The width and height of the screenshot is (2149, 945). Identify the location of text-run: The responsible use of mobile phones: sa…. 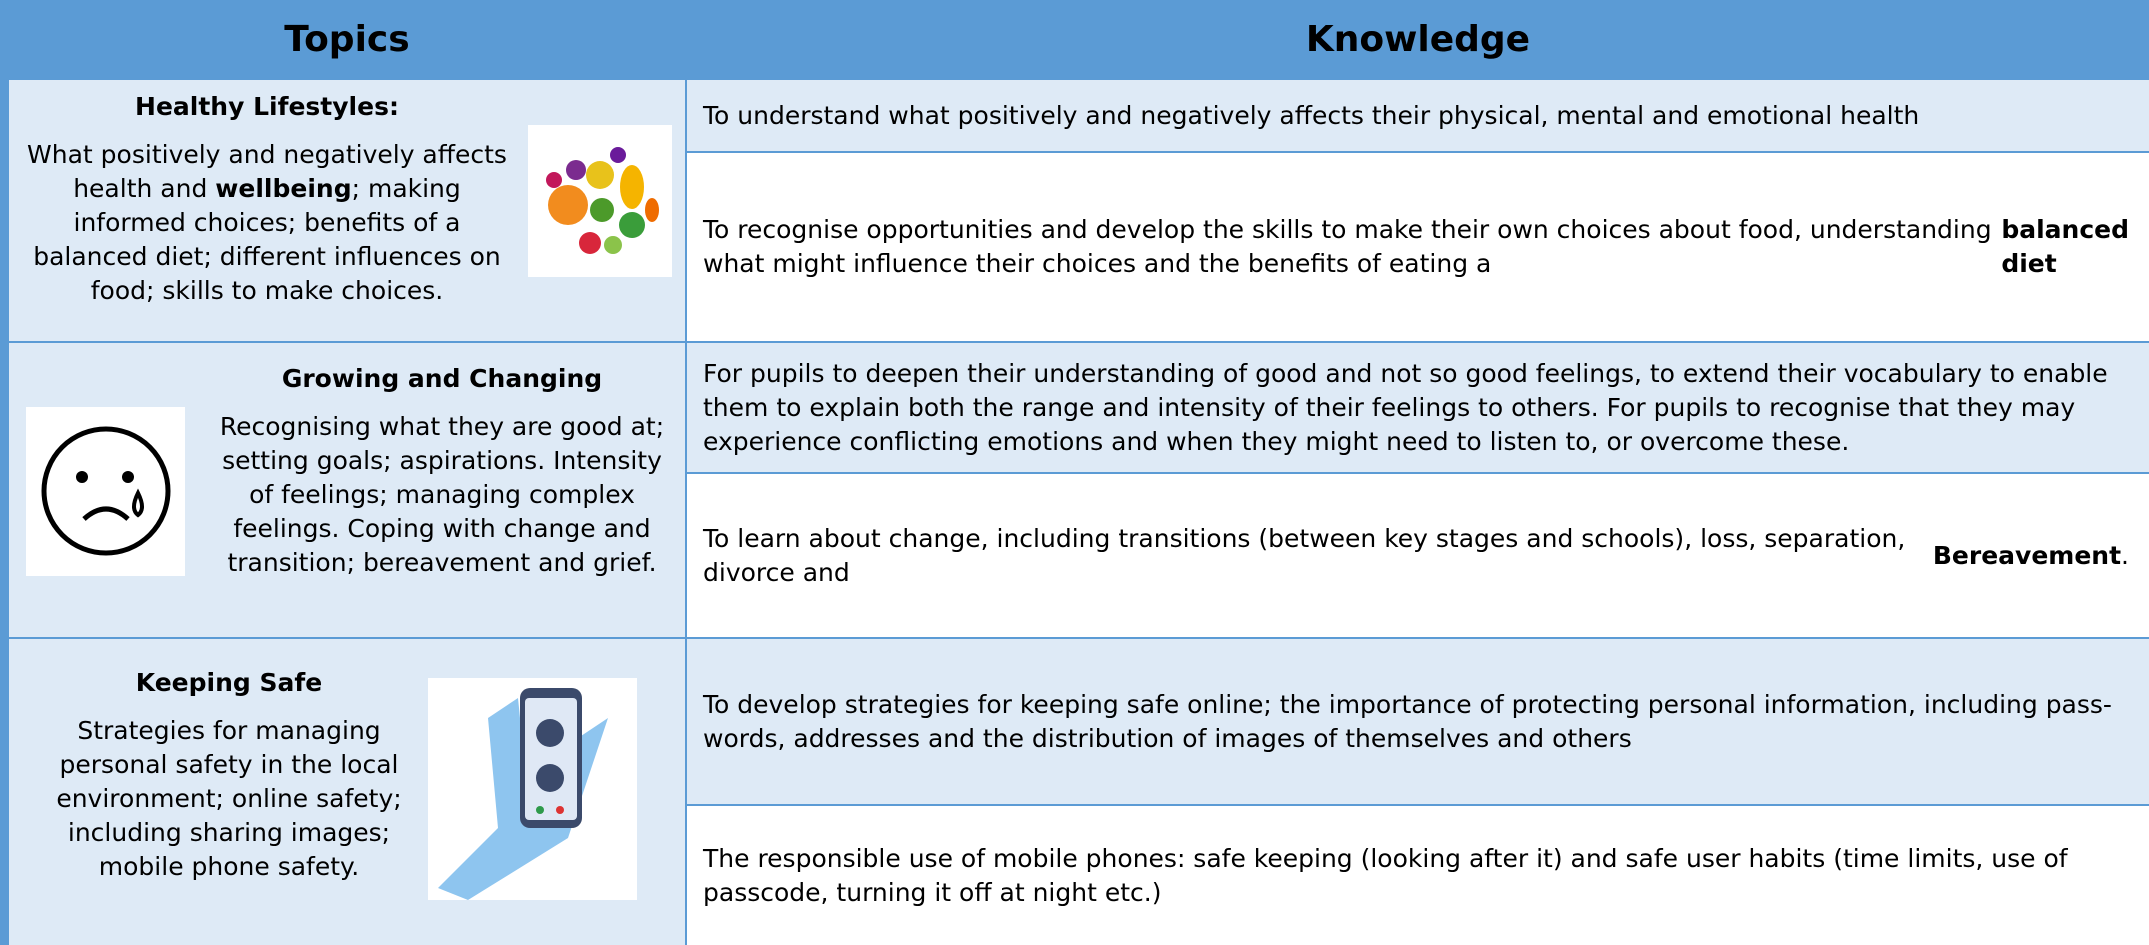
(1385, 875).